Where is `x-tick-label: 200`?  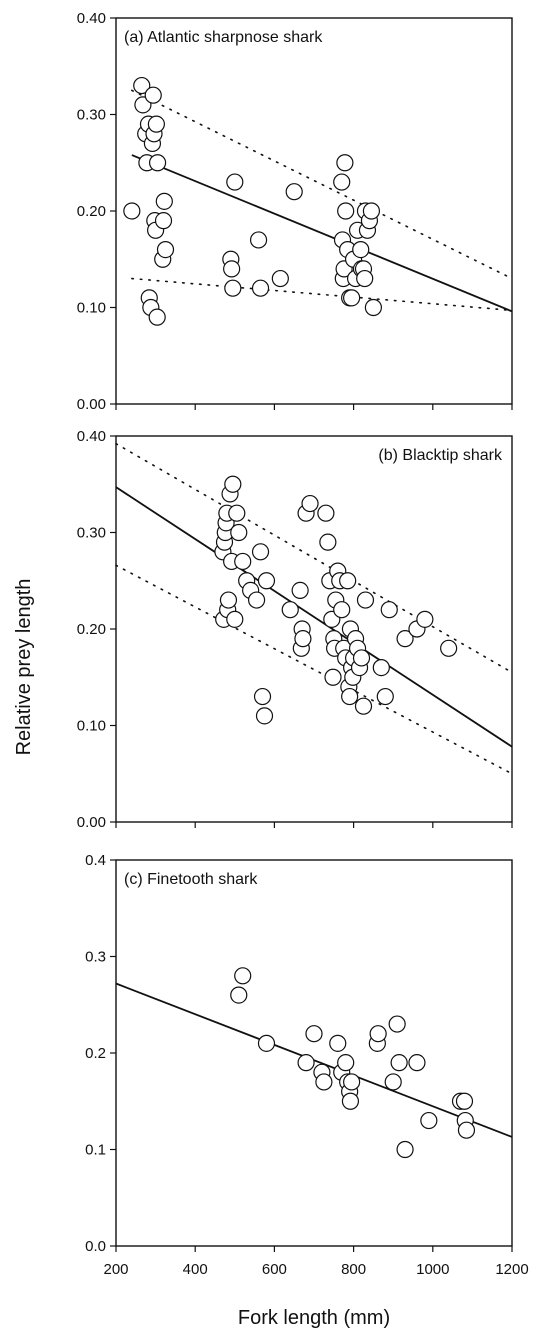 x-tick-label: 200 is located at coordinates (115, 1269).